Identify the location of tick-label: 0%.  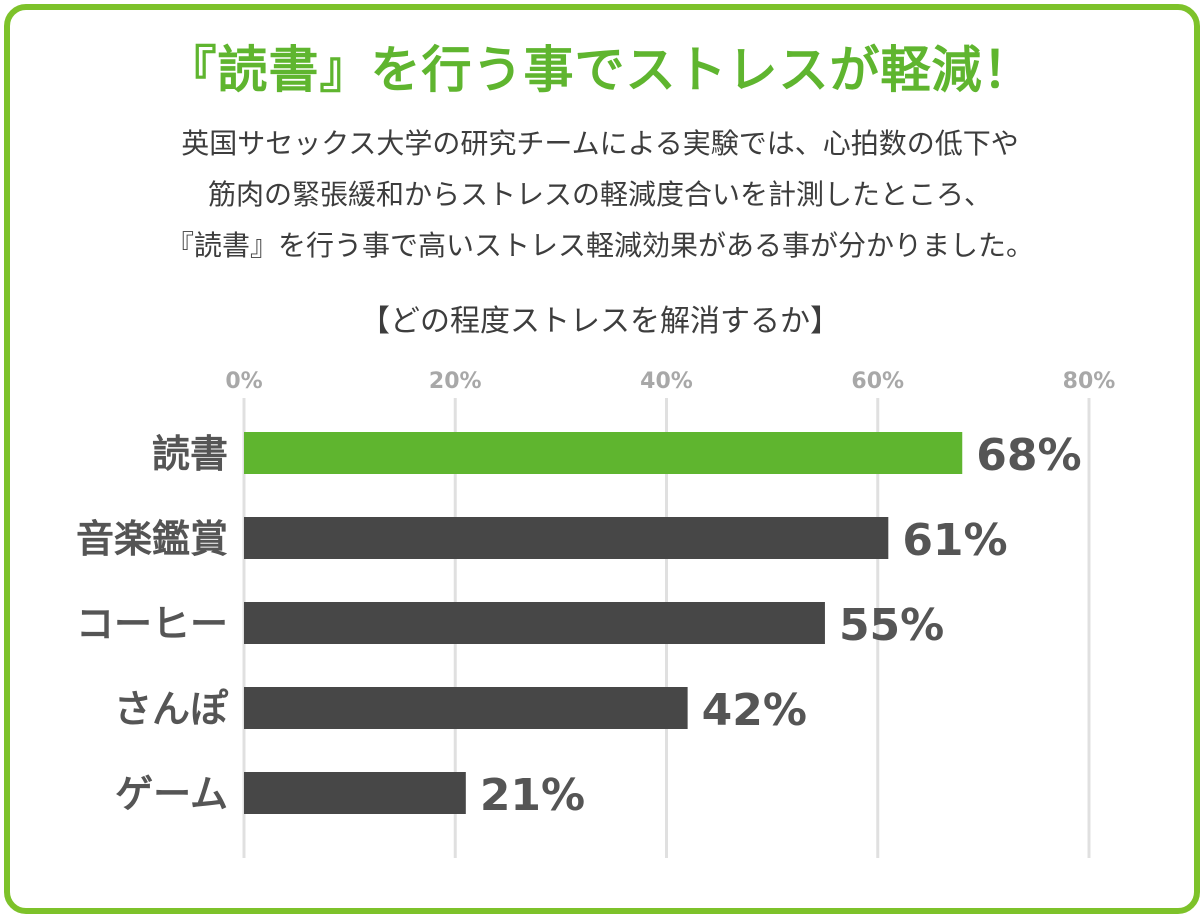
(243, 381).